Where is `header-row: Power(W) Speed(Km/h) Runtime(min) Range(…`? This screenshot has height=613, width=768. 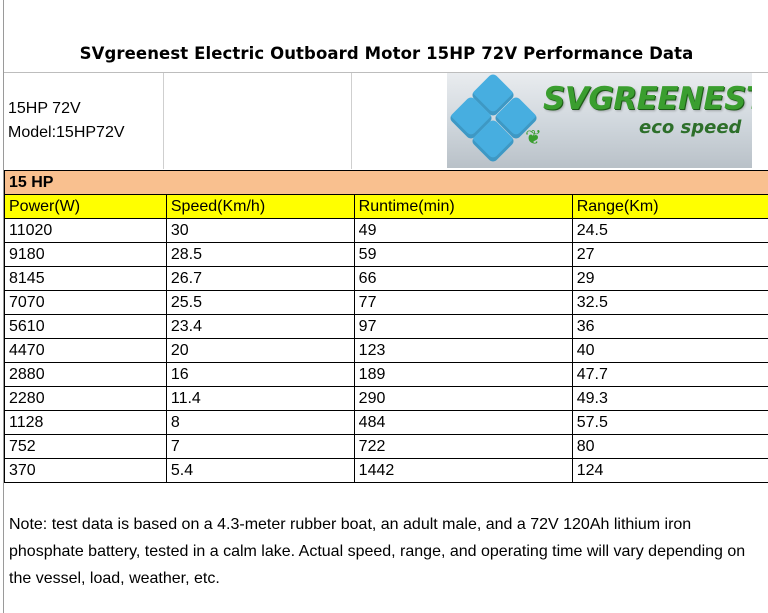
header-row: Power(W) Speed(Km/h) Runtime(min) Range(… is located at coordinates (386, 206).